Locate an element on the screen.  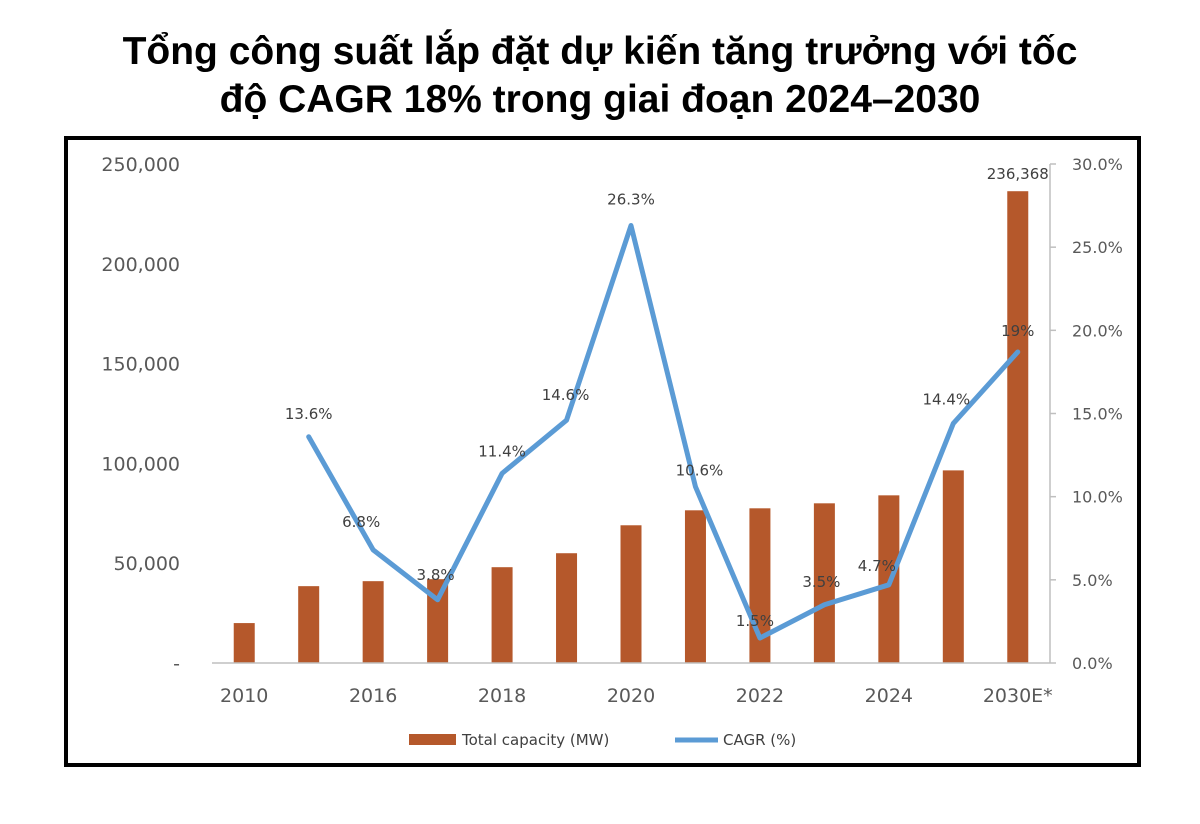
legend-label-bar: Total capacity (MW) is located at coordinates (535, 740).